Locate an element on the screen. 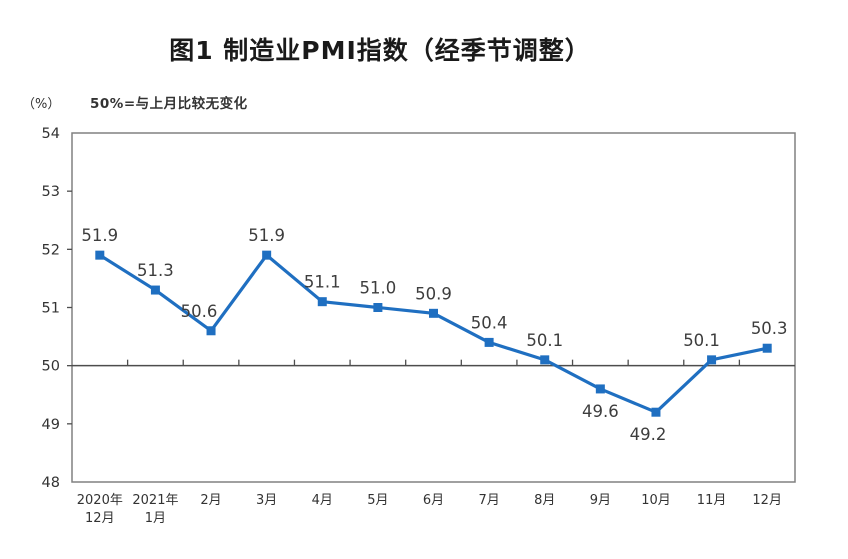  x-axis-label: 2月 is located at coordinates (210, 500).